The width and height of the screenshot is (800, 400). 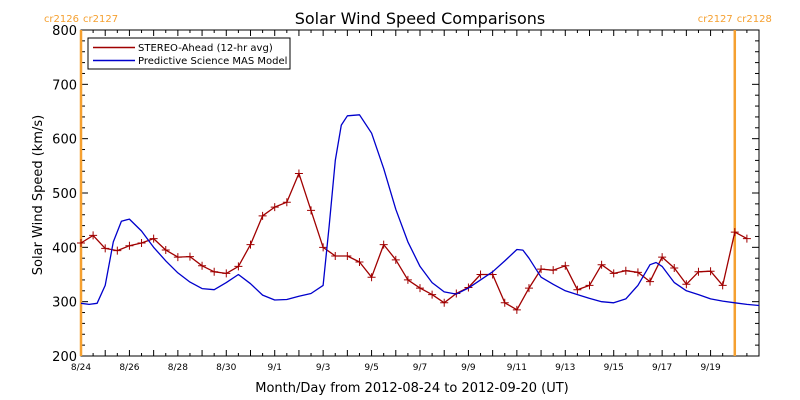 I want to click on chart-title: Solar Wind Speed Comparisons, so click(x=420, y=18).